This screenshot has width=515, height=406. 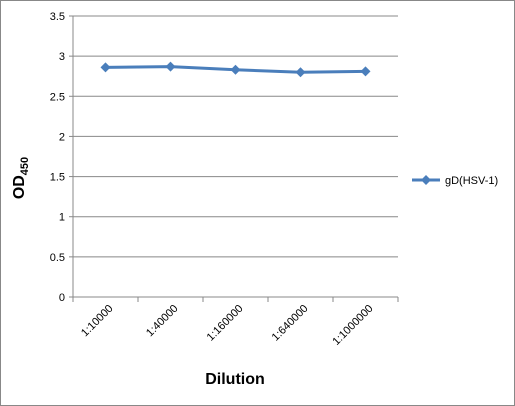 What do you see at coordinates (25, 166) in the screenshot?
I see `y-axis-title-sub: 450` at bounding box center [25, 166].